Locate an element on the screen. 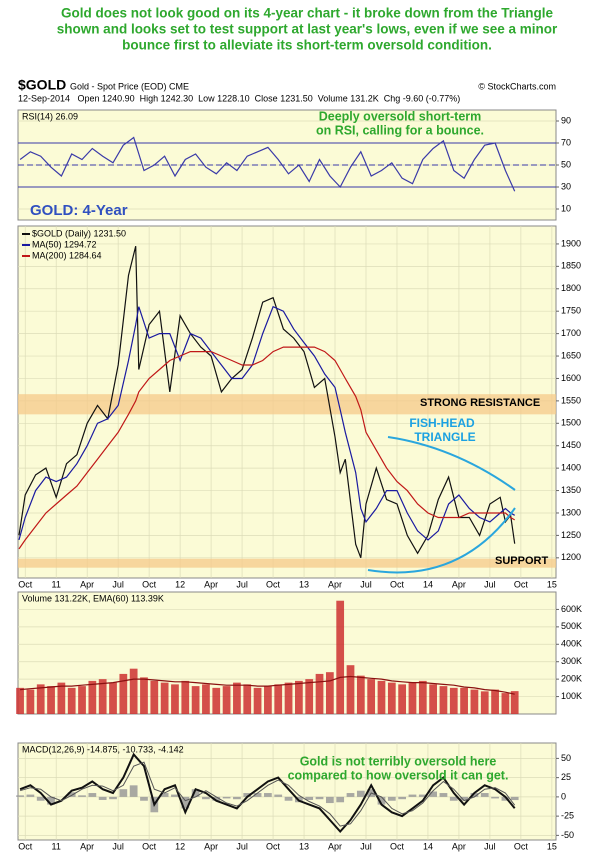  y-tick-label: 1750 is located at coordinates (571, 311).